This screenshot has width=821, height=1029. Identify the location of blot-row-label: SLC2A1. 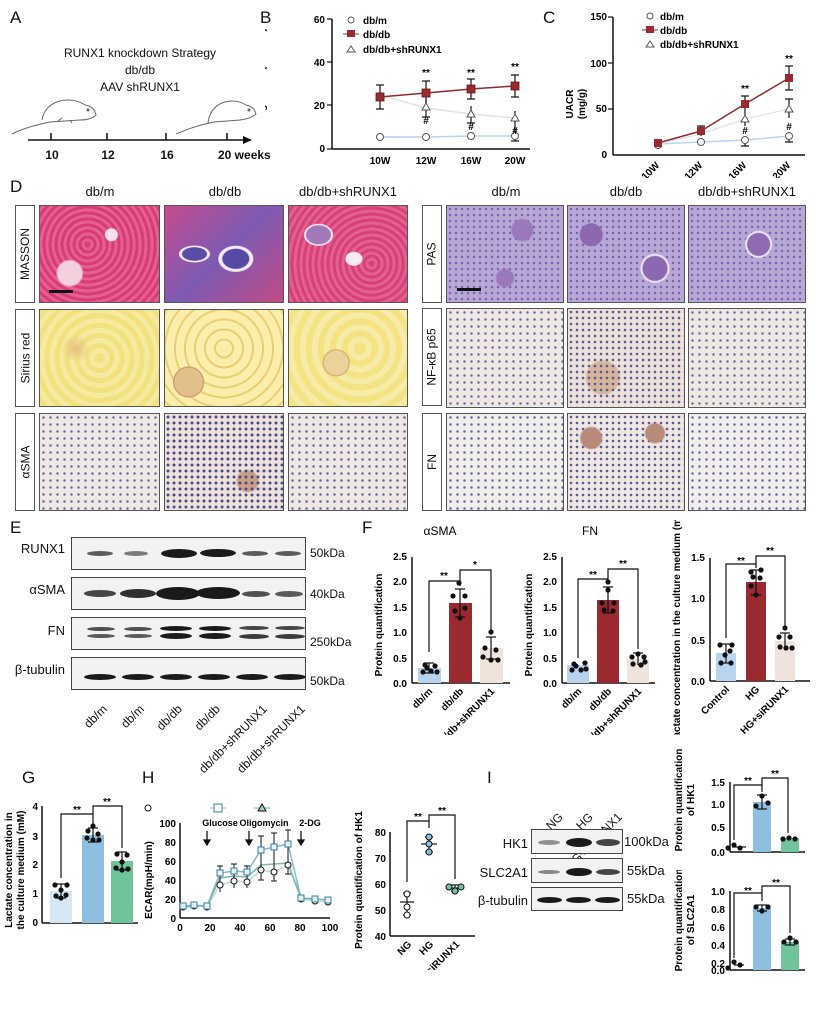
(503, 872).